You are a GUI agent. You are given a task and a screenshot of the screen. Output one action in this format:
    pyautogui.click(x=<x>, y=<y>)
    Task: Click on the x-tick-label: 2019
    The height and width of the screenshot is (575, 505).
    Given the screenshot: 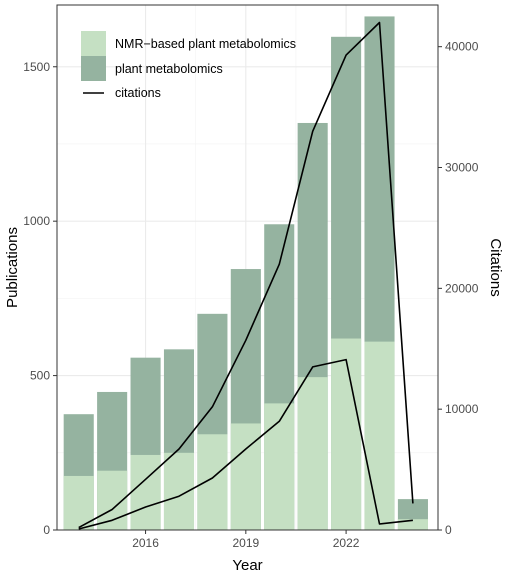 What is the action you would take?
    pyautogui.click(x=245, y=543)
    